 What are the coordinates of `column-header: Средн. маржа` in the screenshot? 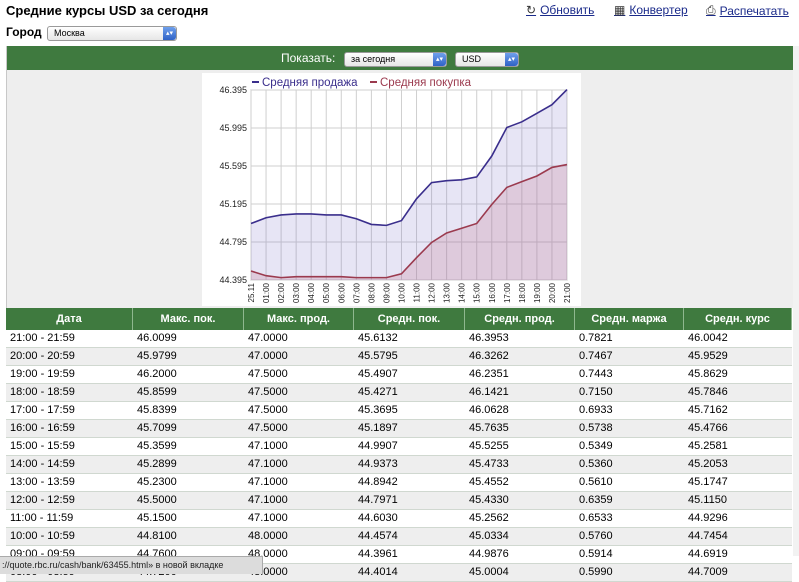 It's located at (629, 319).